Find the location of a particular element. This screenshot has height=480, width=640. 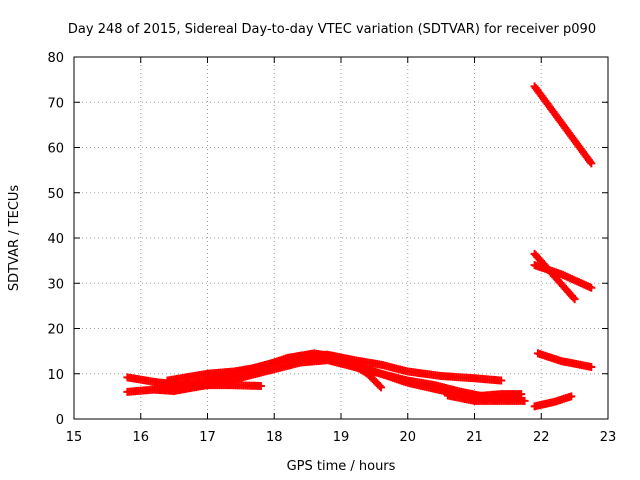

x-tick-label: 23 is located at coordinates (608, 437).